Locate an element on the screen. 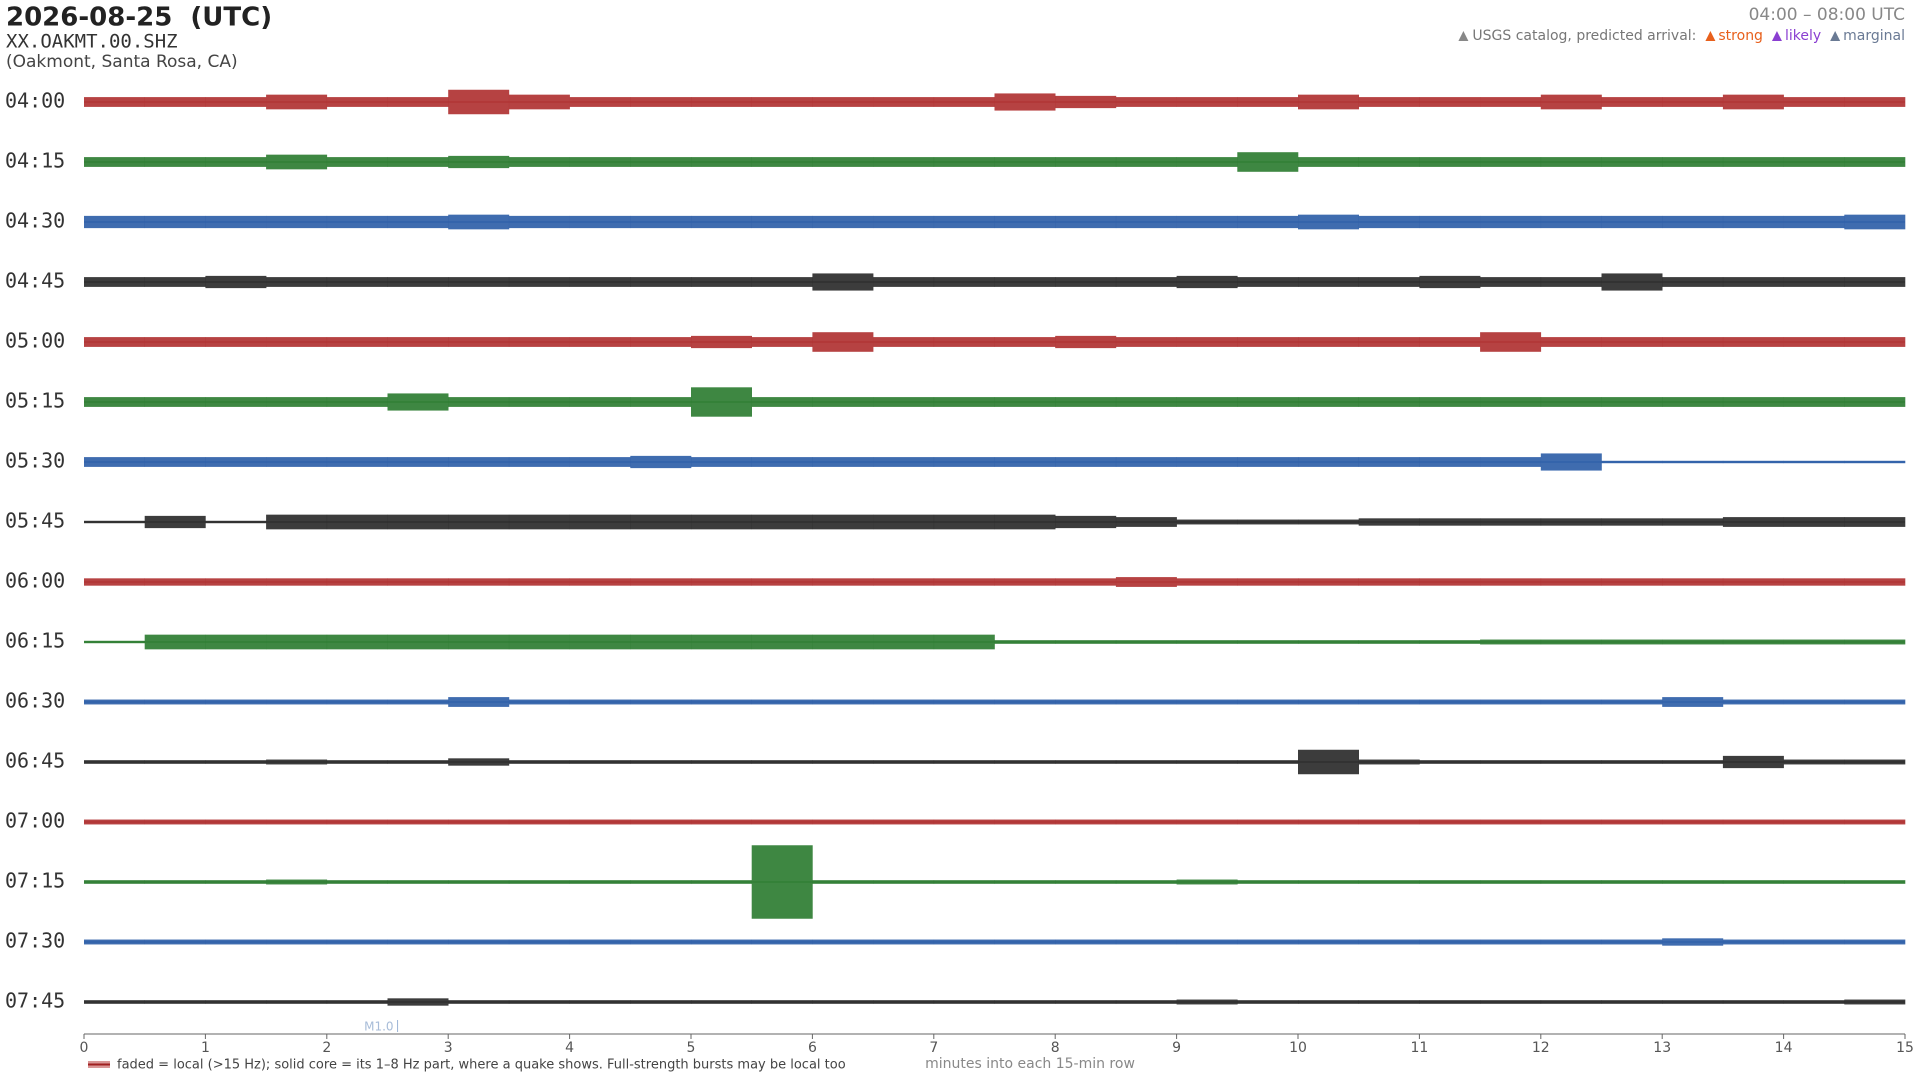 The image size is (1920, 1080). legend-label: strong is located at coordinates (1740, 36).